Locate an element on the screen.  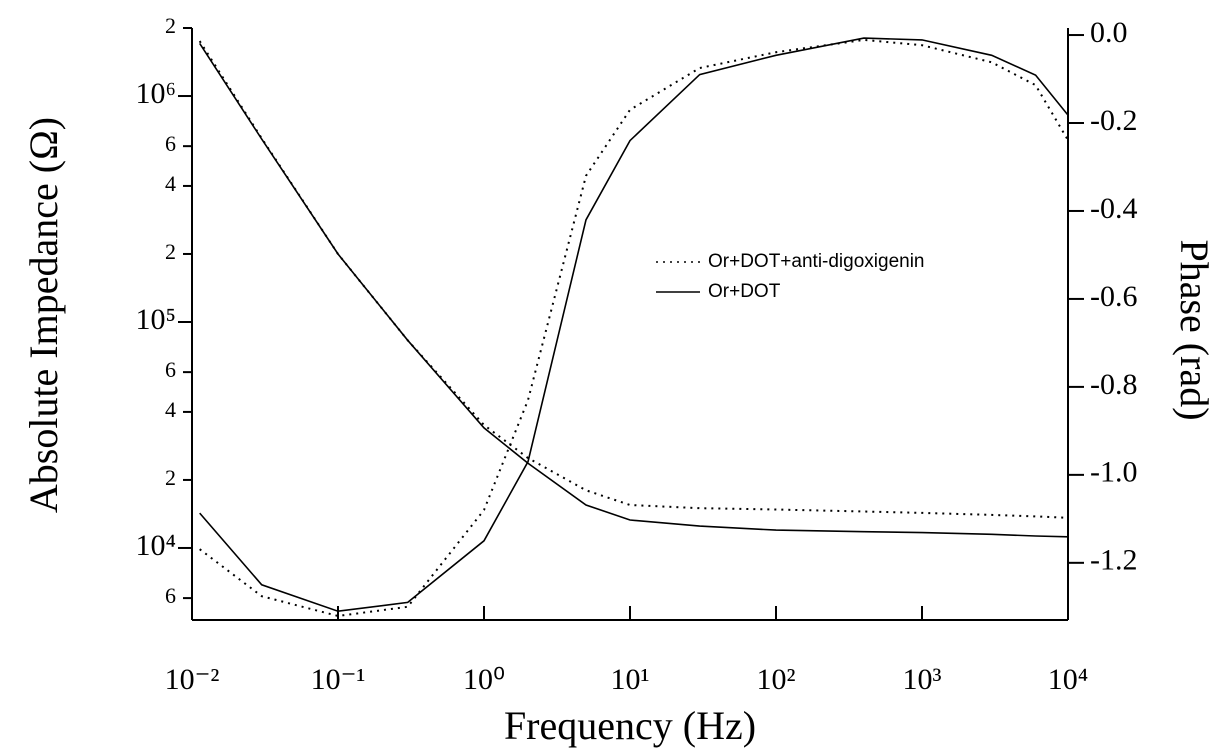
legend-label: Or+DOT is located at coordinates (744, 291).